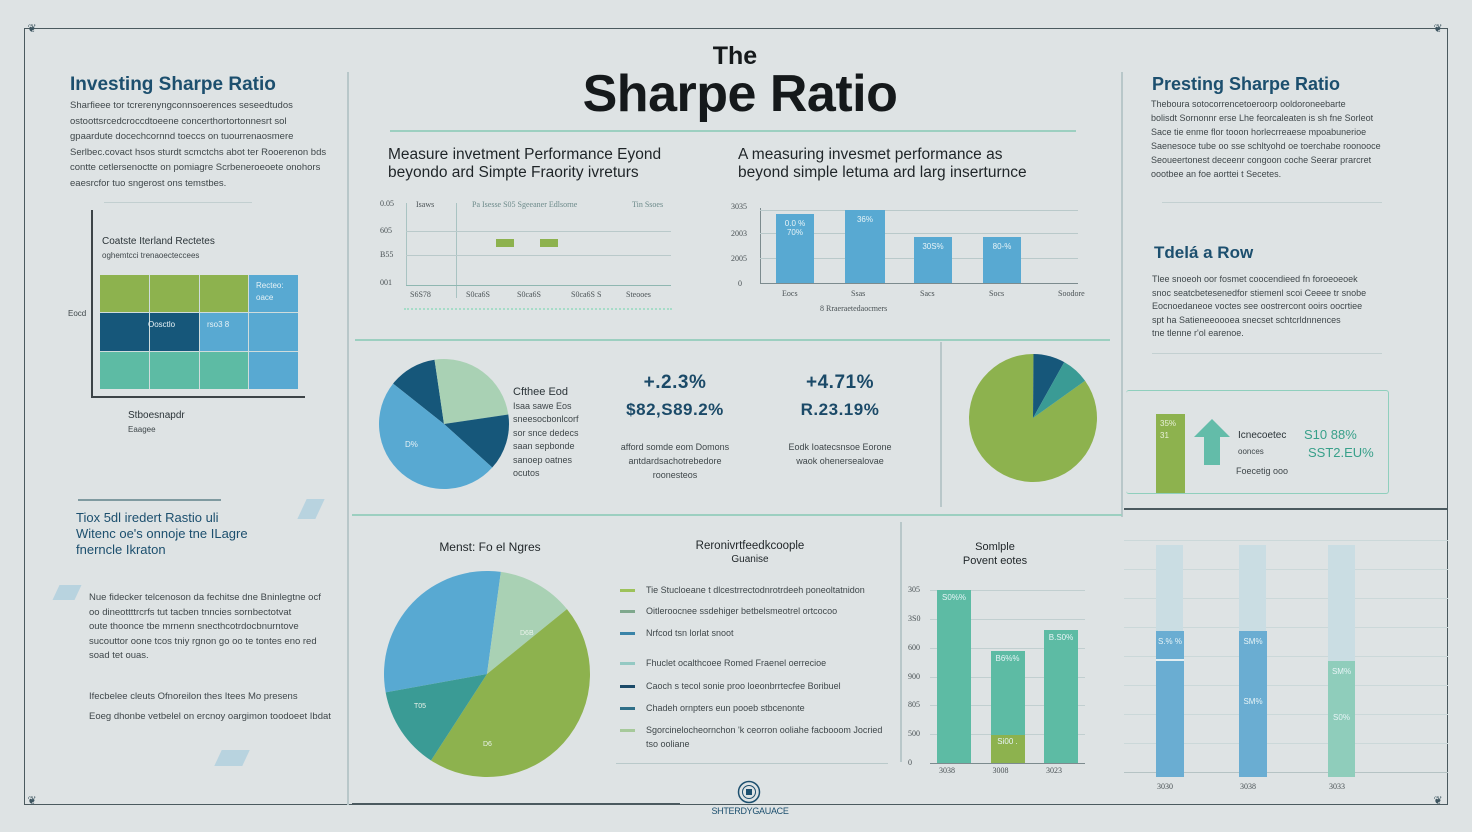 The width and height of the screenshot is (1472, 832). I want to click on bar-label: Si00 ., so click(1007, 742).